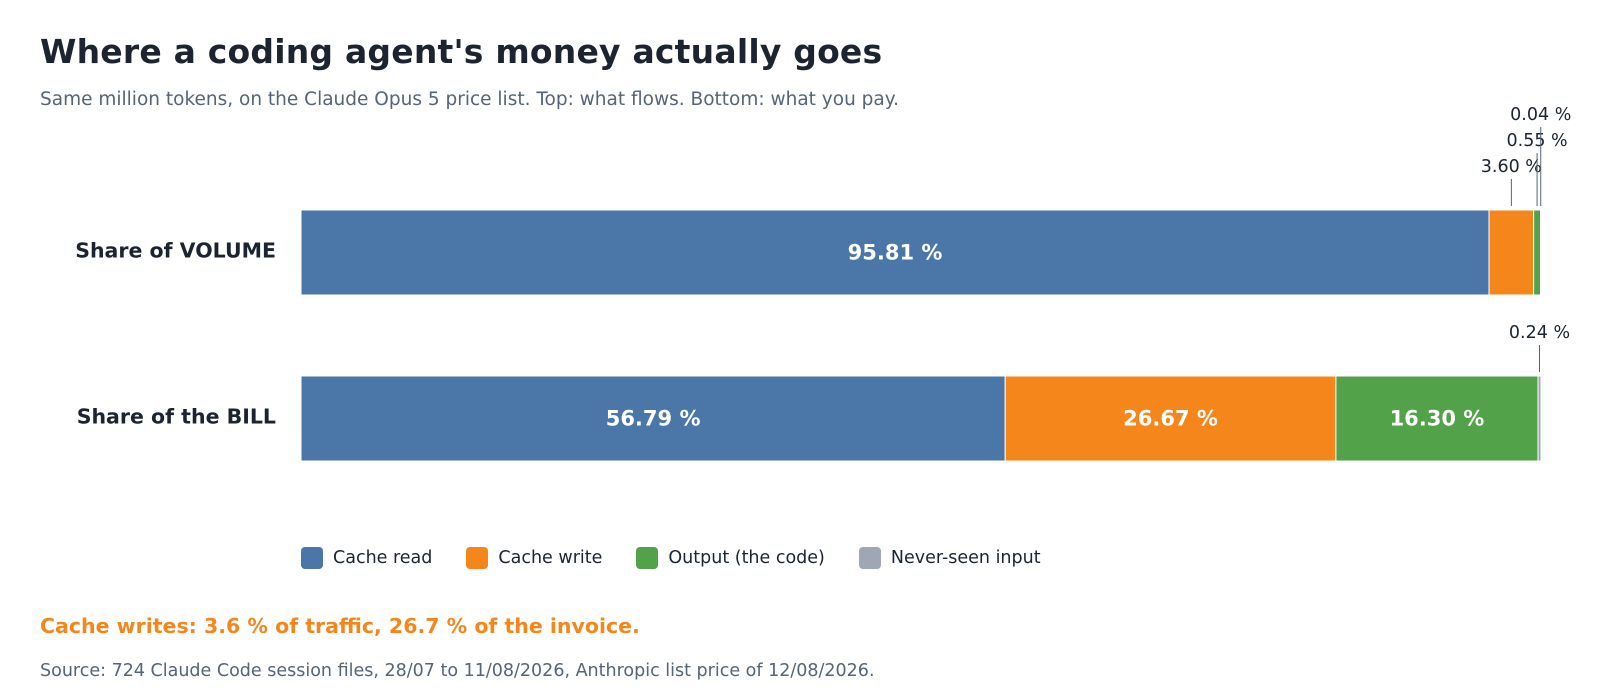 The width and height of the screenshot is (1600, 700). What do you see at coordinates (1540, 115) in the screenshot?
I see `data-label-never-seen-input-0: 0.04 %` at bounding box center [1540, 115].